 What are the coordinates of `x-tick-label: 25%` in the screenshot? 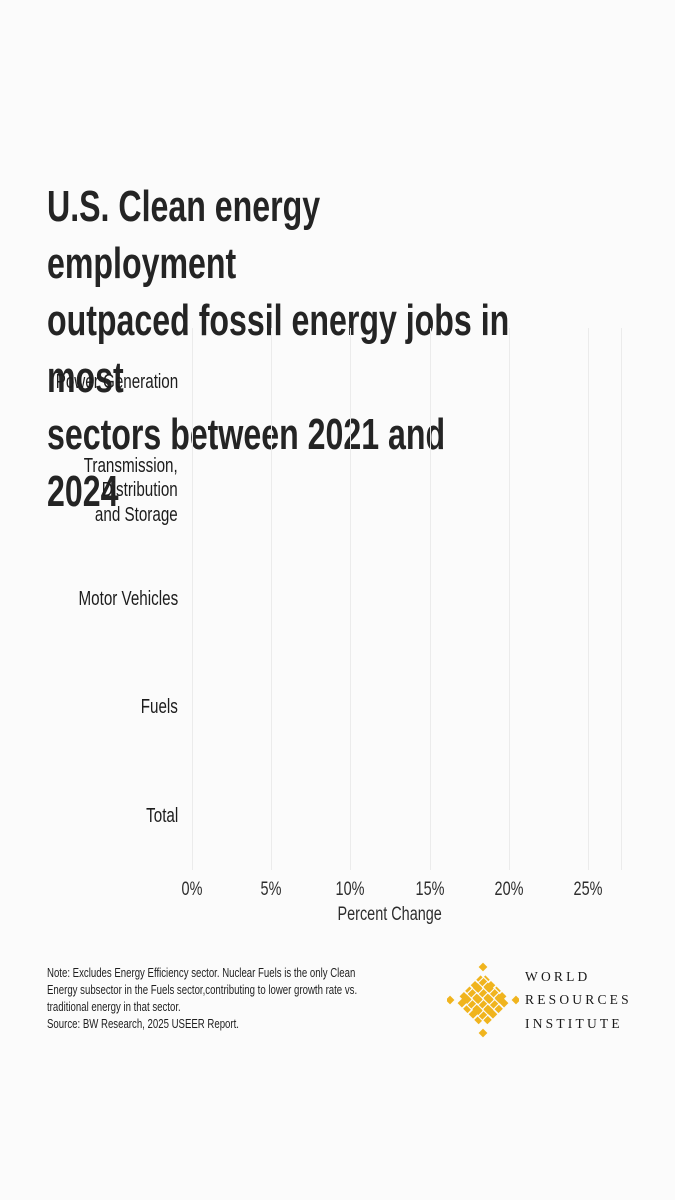 It's located at (588, 889).